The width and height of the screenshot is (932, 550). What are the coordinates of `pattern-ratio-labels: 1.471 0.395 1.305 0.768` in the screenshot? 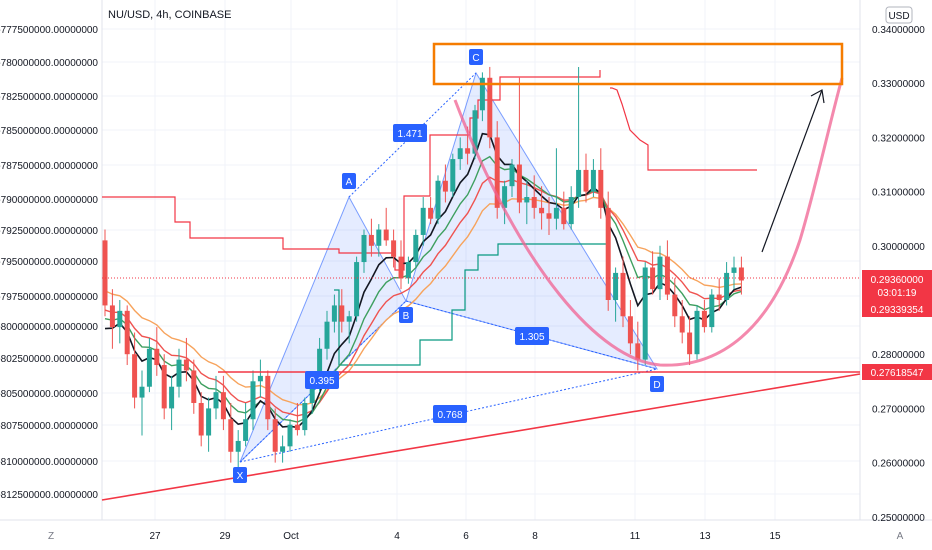 It's located at (427, 273).